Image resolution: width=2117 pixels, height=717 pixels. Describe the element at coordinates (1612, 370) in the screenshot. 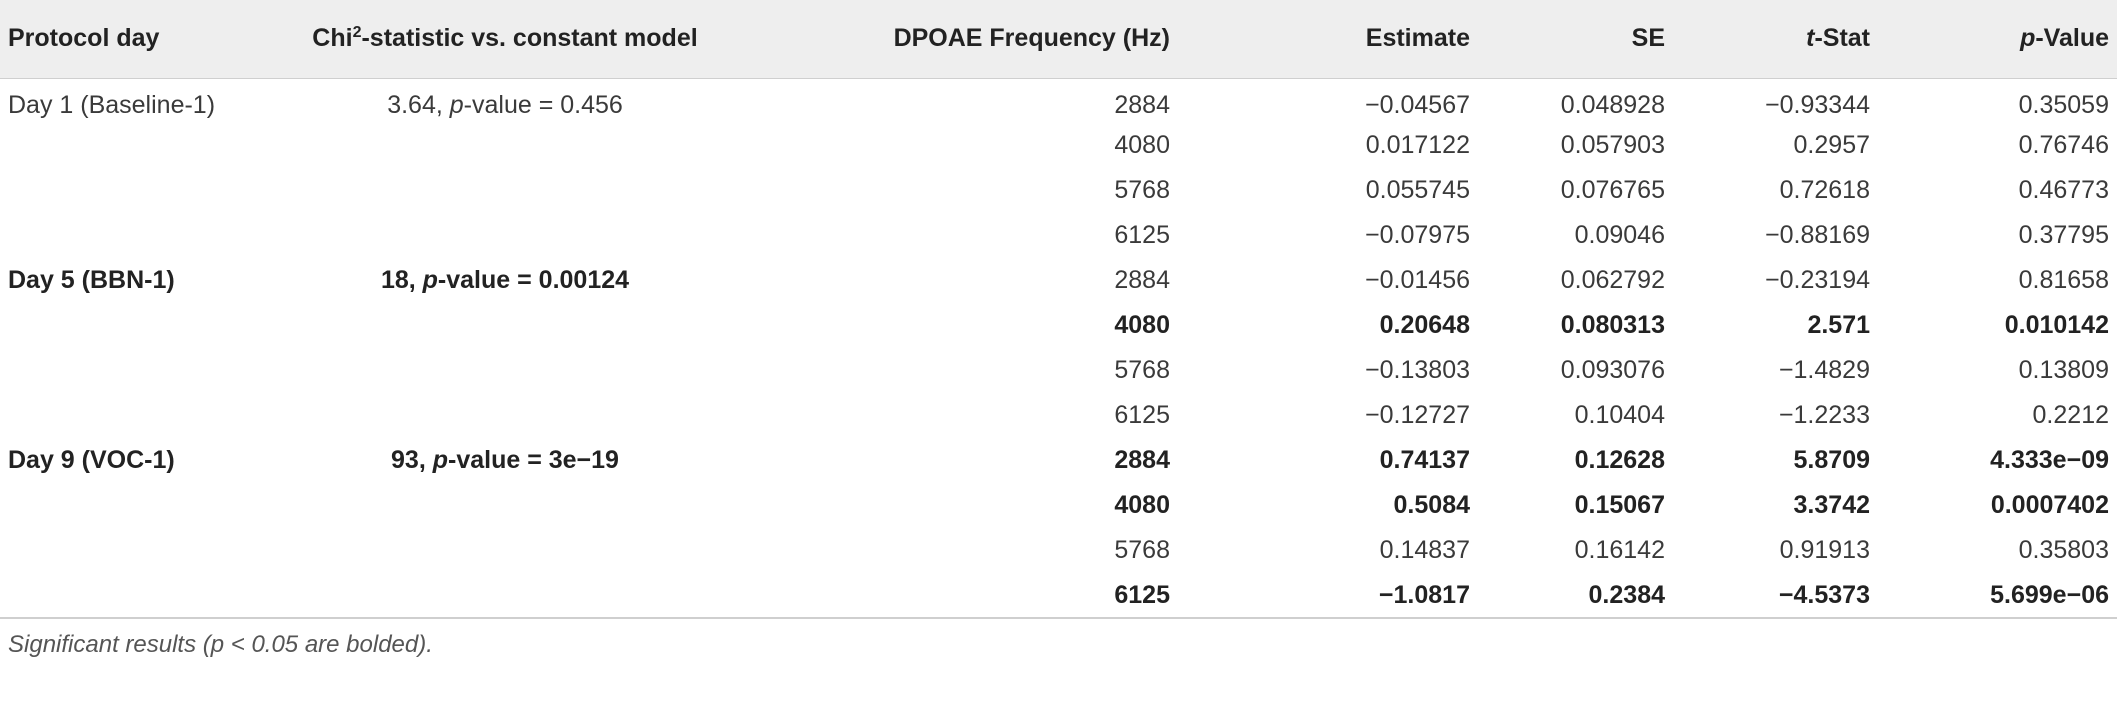

I see `cell-se: 0.093076` at that location.